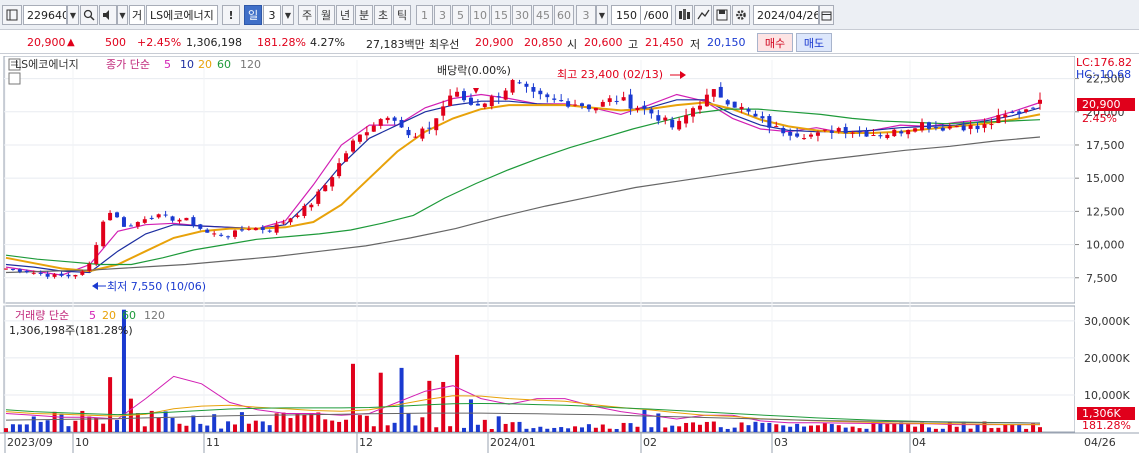  What do you see at coordinates (722, 15) in the screenshot?
I see `save-icon` at bounding box center [722, 15].